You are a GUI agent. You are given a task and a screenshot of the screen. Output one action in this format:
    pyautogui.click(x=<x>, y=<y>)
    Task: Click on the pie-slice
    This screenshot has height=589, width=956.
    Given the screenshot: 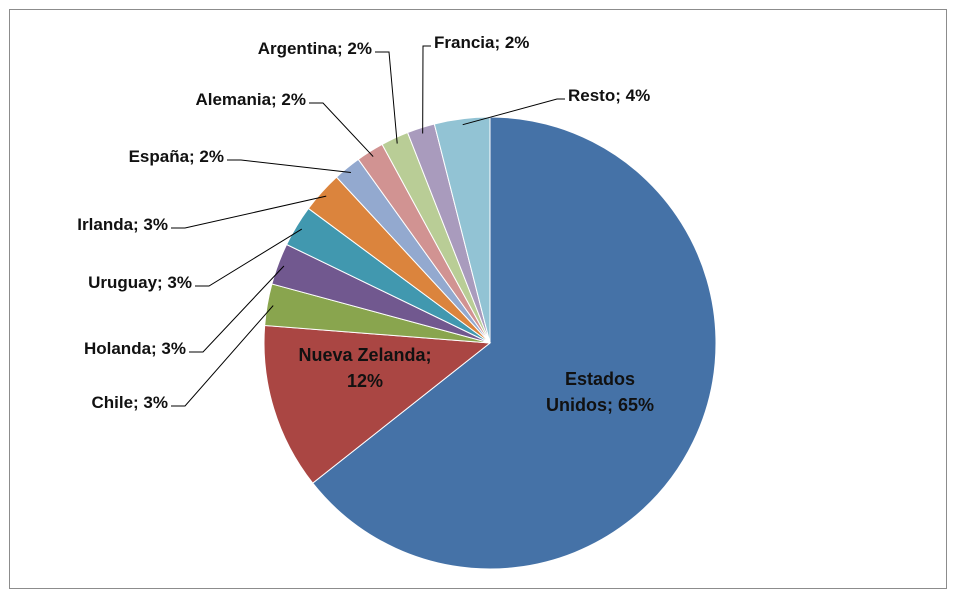 What is the action you would take?
    pyautogui.click(x=377, y=404)
    